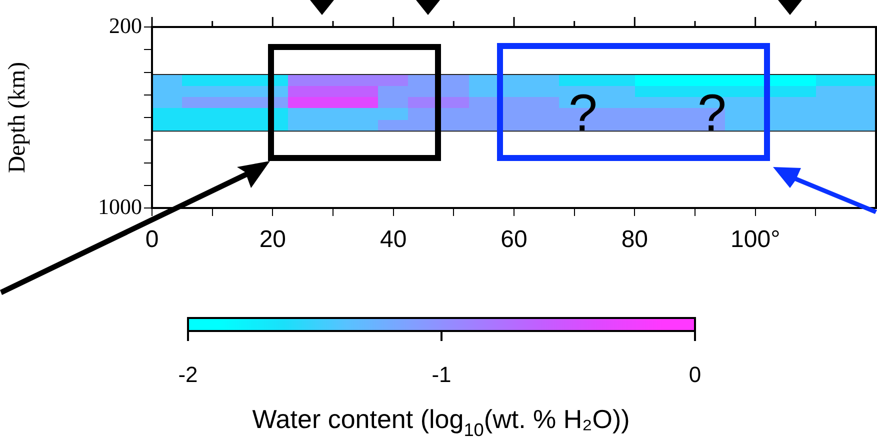  What do you see at coordinates (17, 118) in the screenshot?
I see `y-axis-title: Depth (km)` at bounding box center [17, 118].